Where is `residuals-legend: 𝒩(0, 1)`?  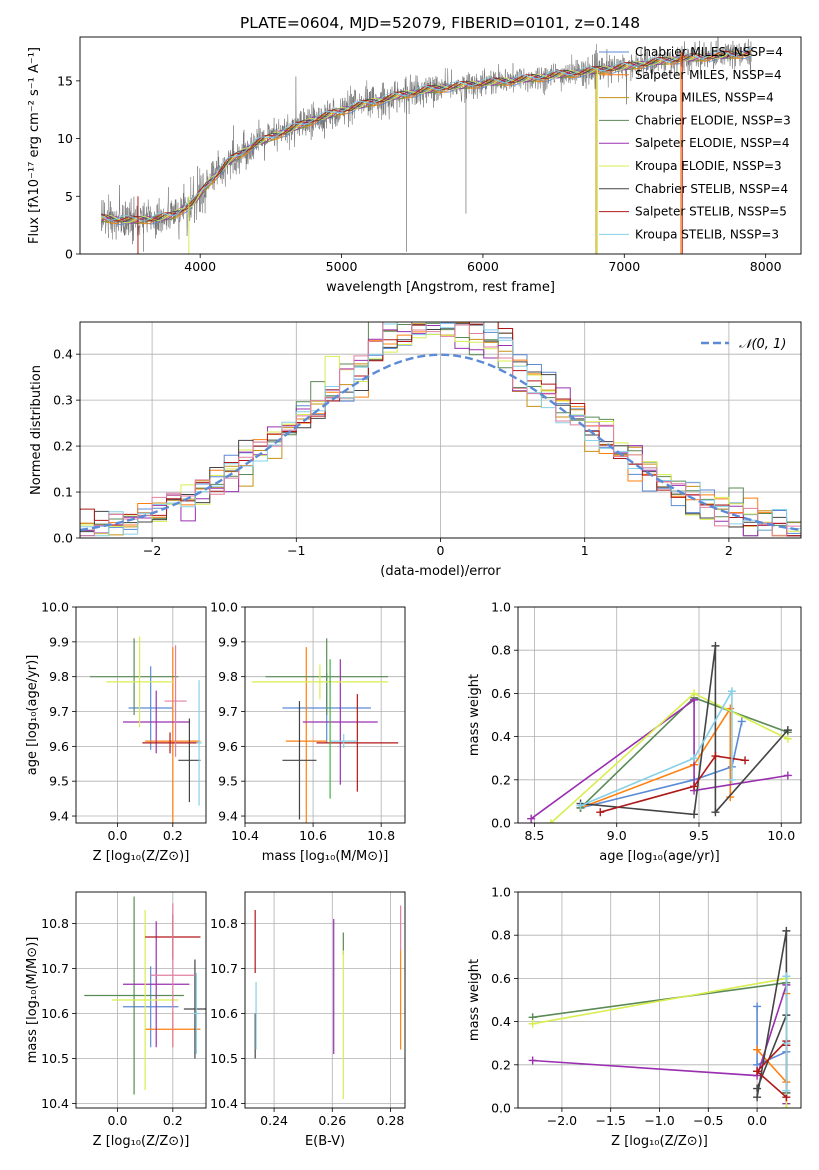 residuals-legend: 𝒩(0, 1) is located at coordinates (743, 344).